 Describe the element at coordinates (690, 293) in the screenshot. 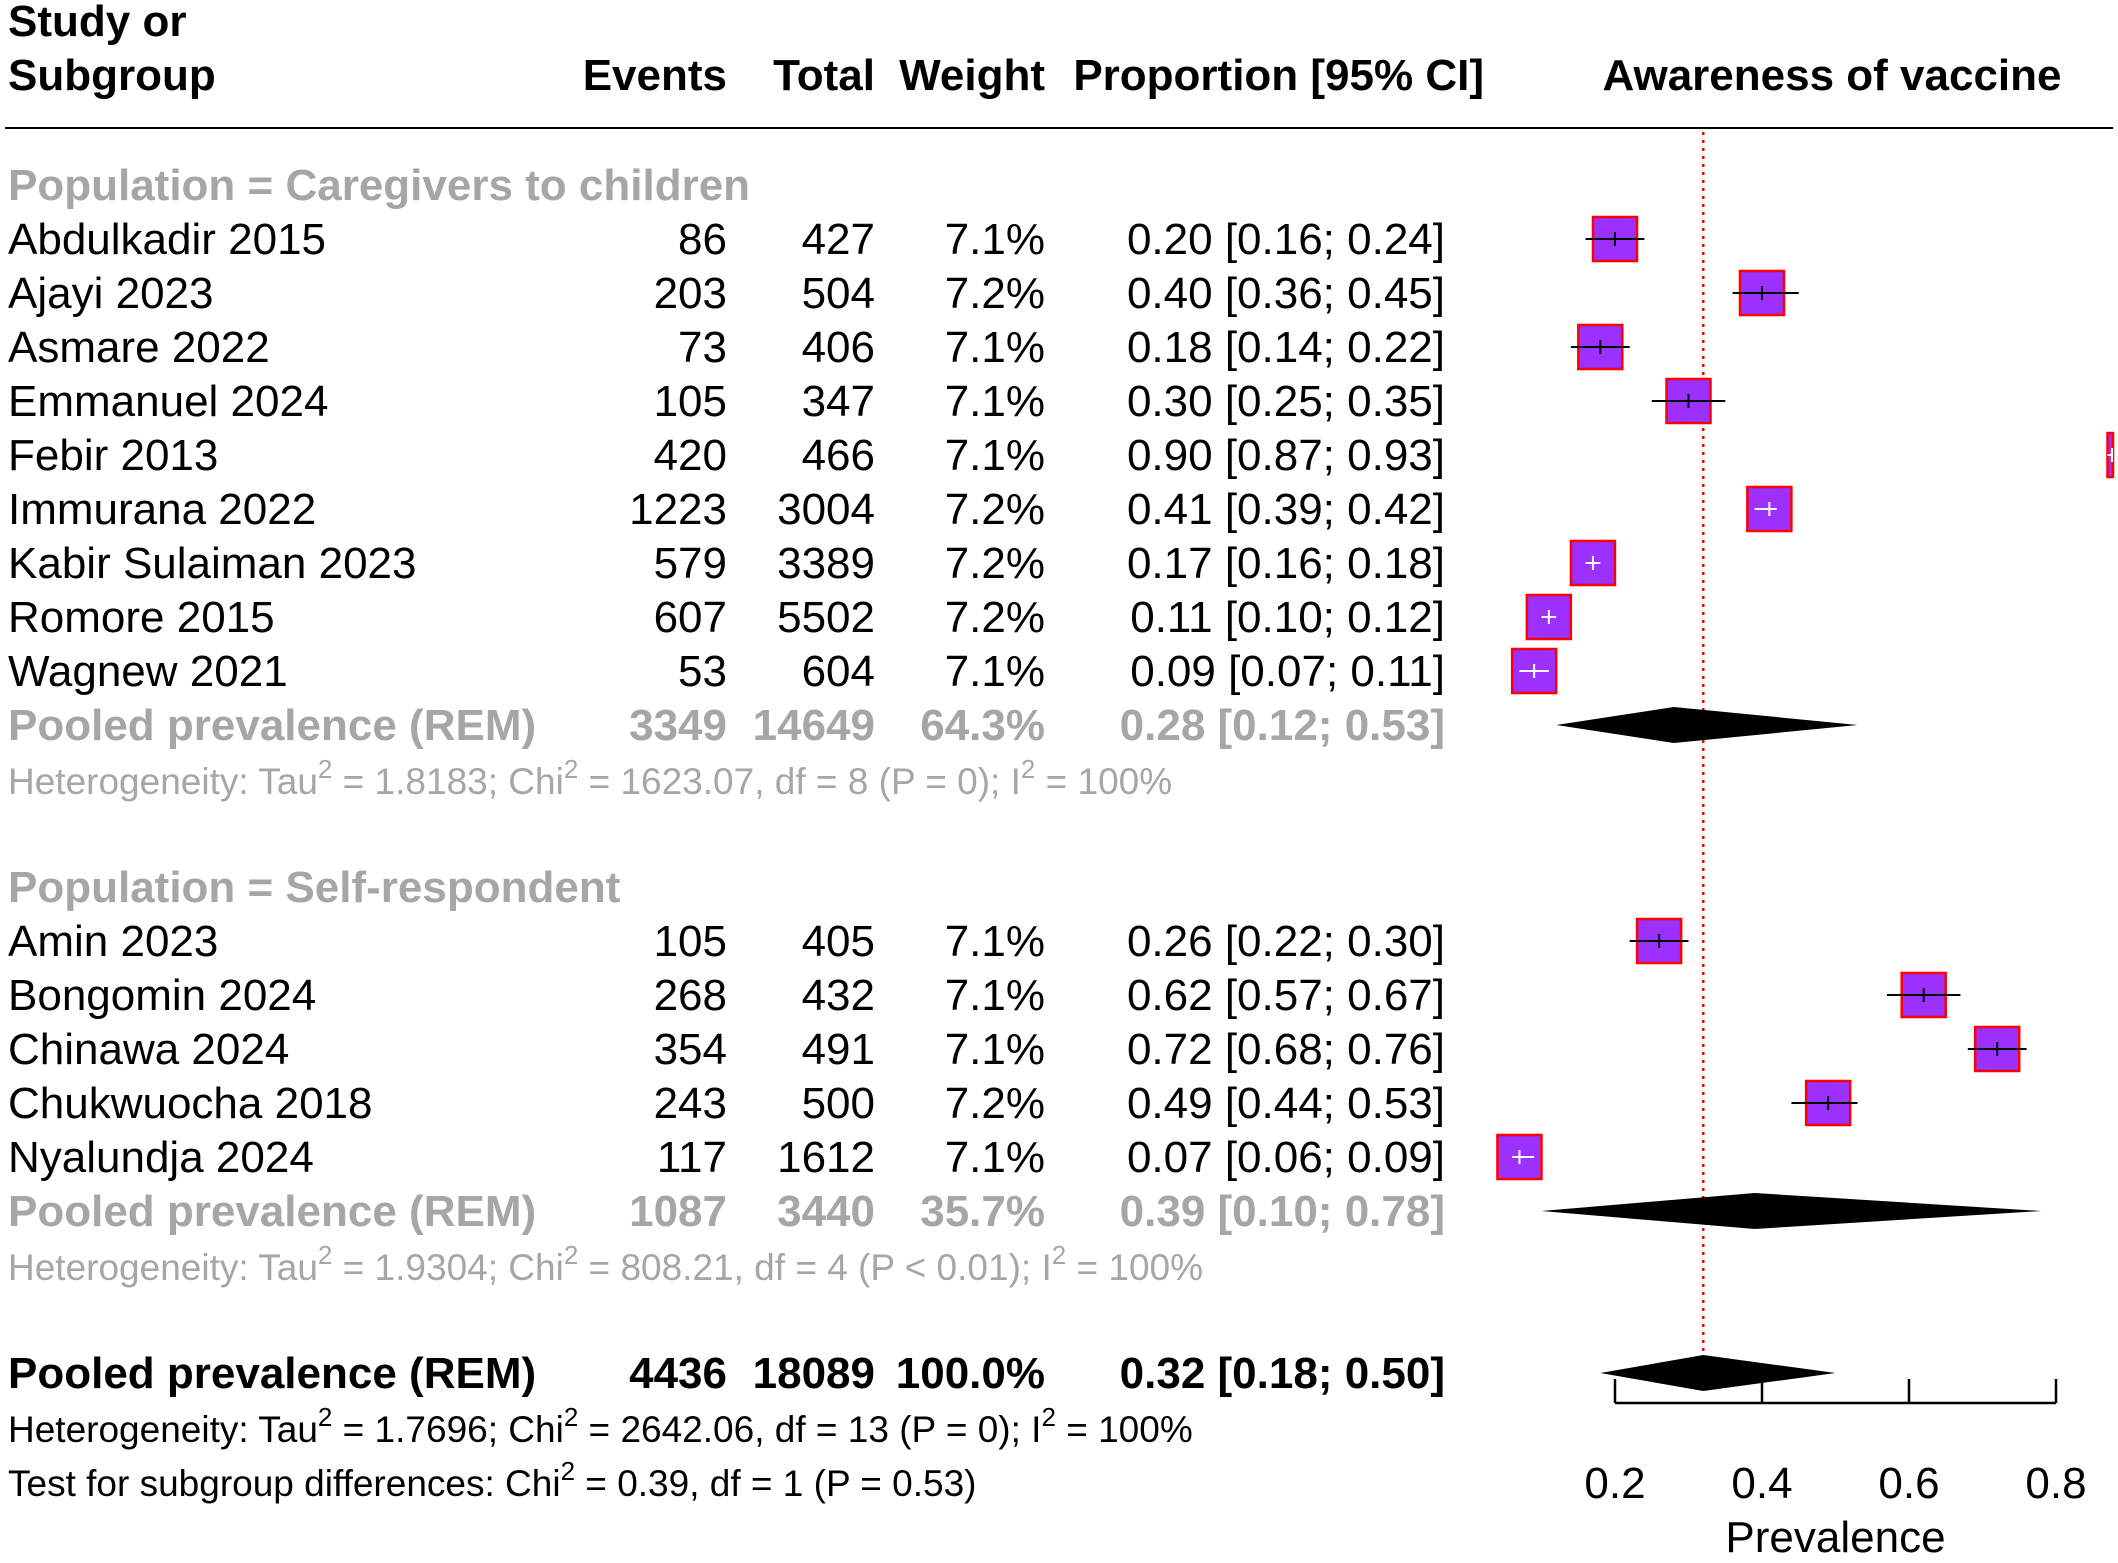

I see `study-0-1-events: 203` at that location.